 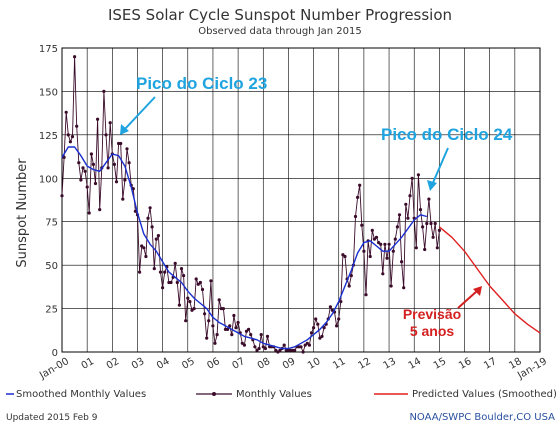 I want to click on annotation-peak-23-arrowhead, so click(x=124, y=129).